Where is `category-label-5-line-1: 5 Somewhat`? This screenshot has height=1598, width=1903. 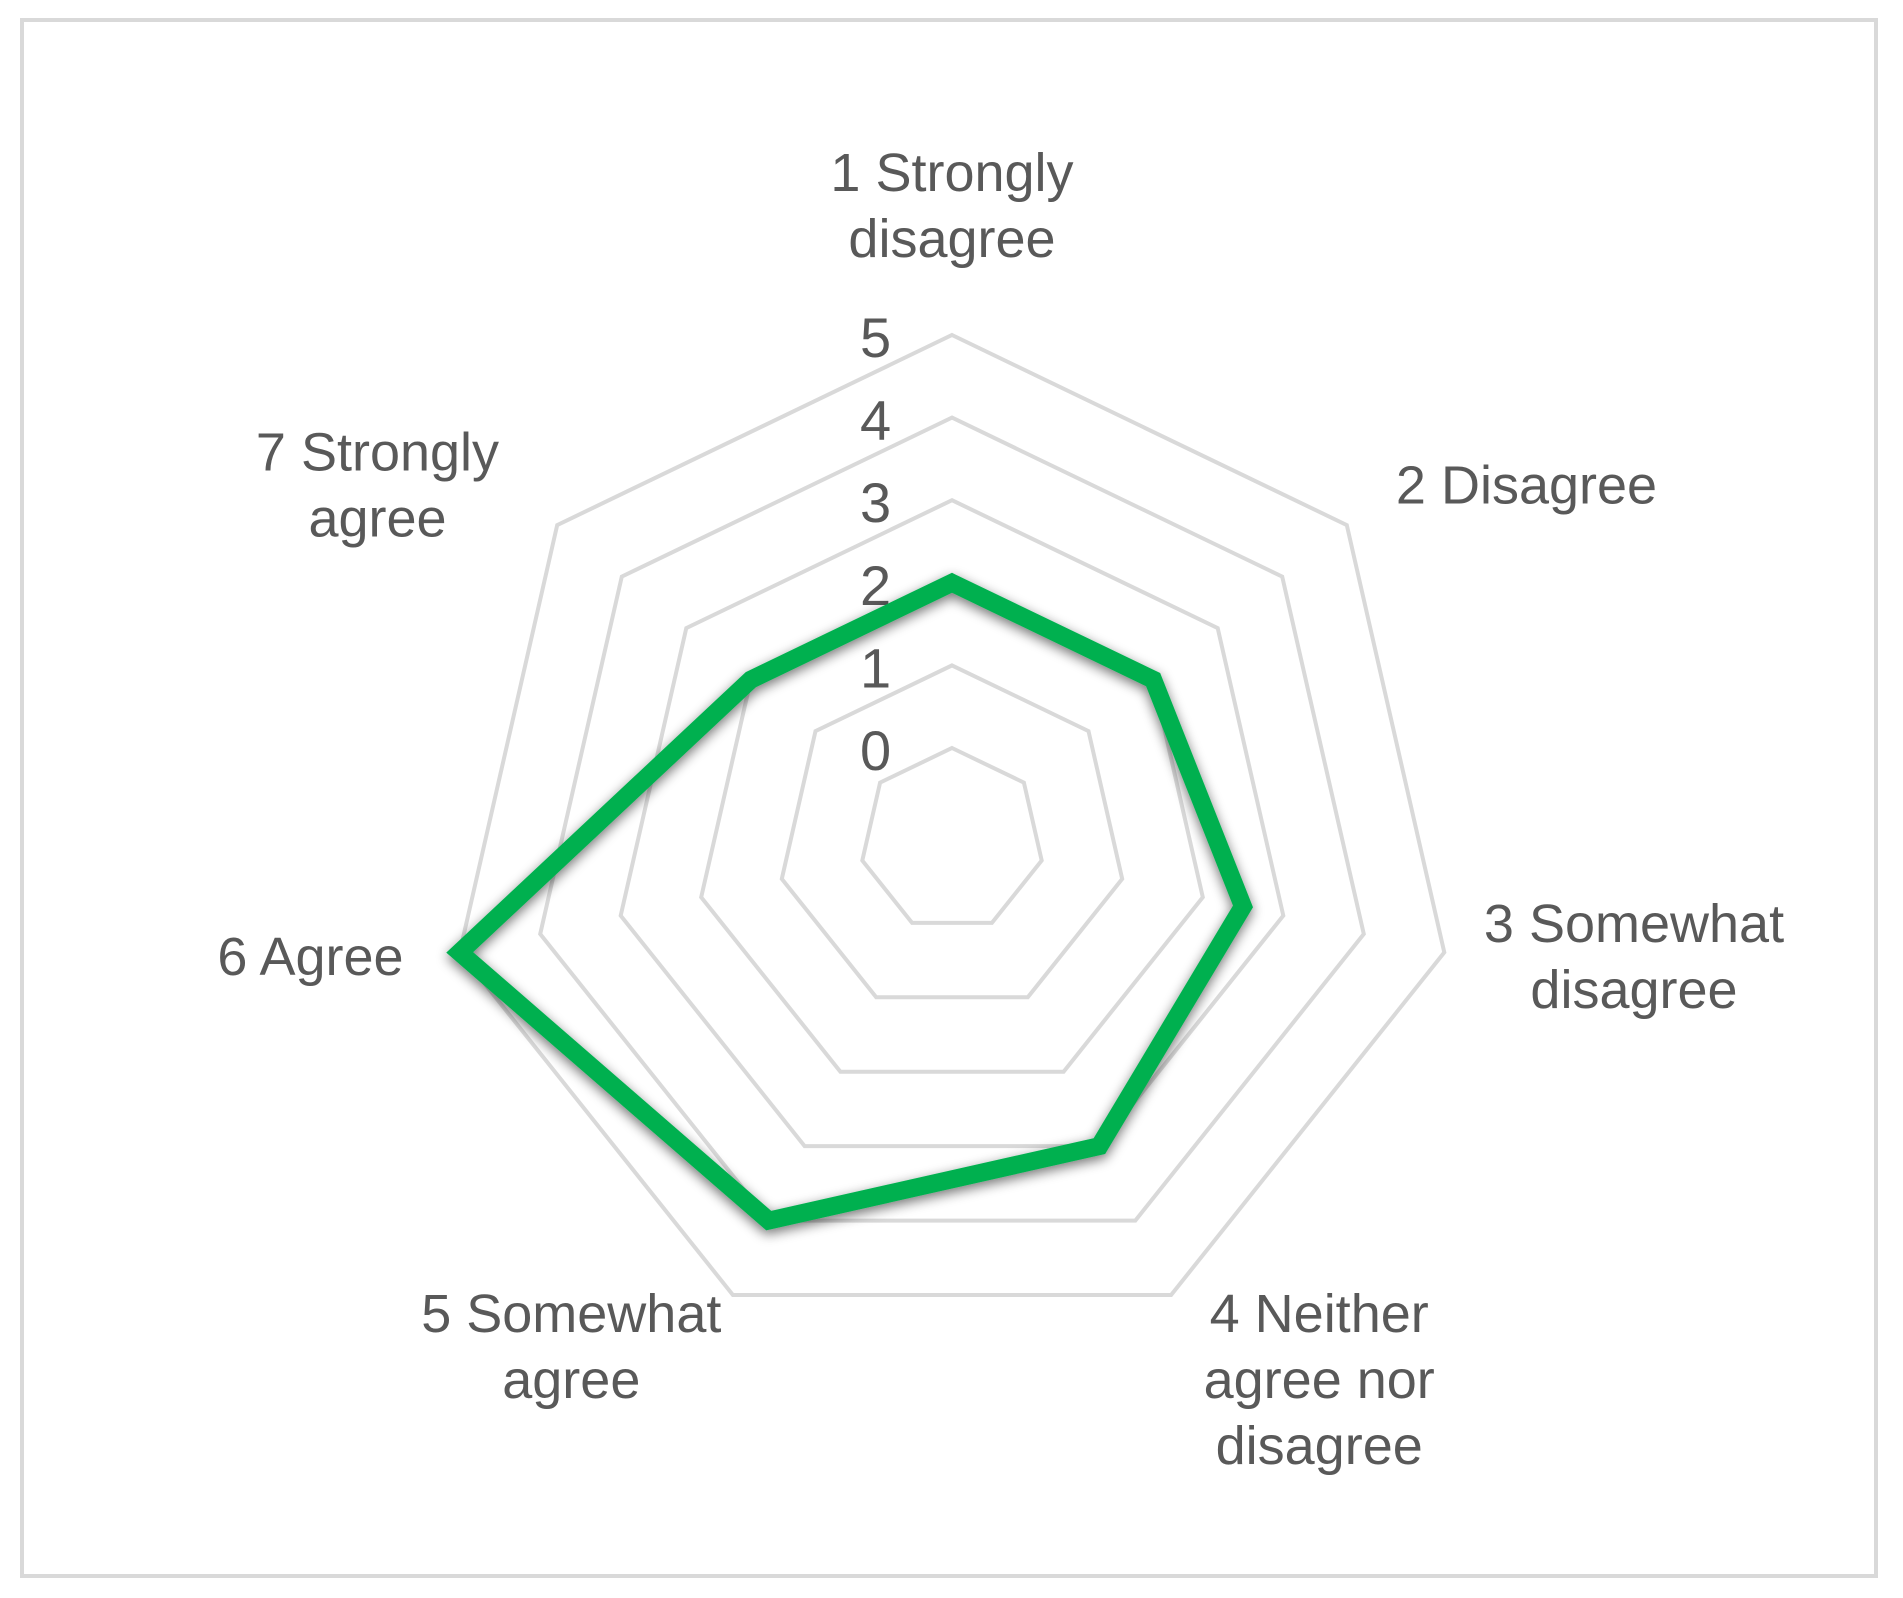 category-label-5-line-1: 5 Somewhat is located at coordinates (571, 1314).